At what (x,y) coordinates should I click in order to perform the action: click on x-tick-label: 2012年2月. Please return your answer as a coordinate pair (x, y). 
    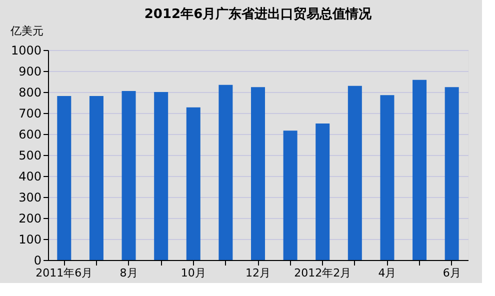
    Looking at the image, I should click on (323, 273).